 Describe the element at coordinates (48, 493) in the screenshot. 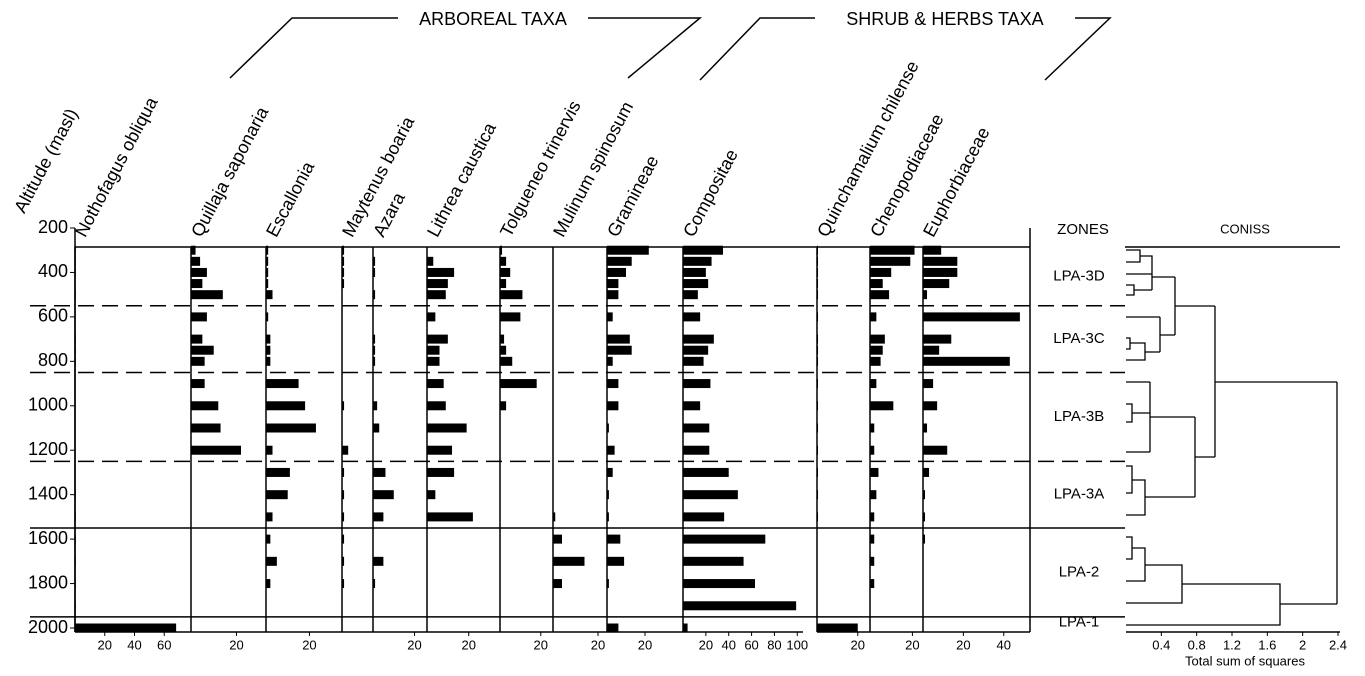

I see `y-tick-label: 1400` at that location.